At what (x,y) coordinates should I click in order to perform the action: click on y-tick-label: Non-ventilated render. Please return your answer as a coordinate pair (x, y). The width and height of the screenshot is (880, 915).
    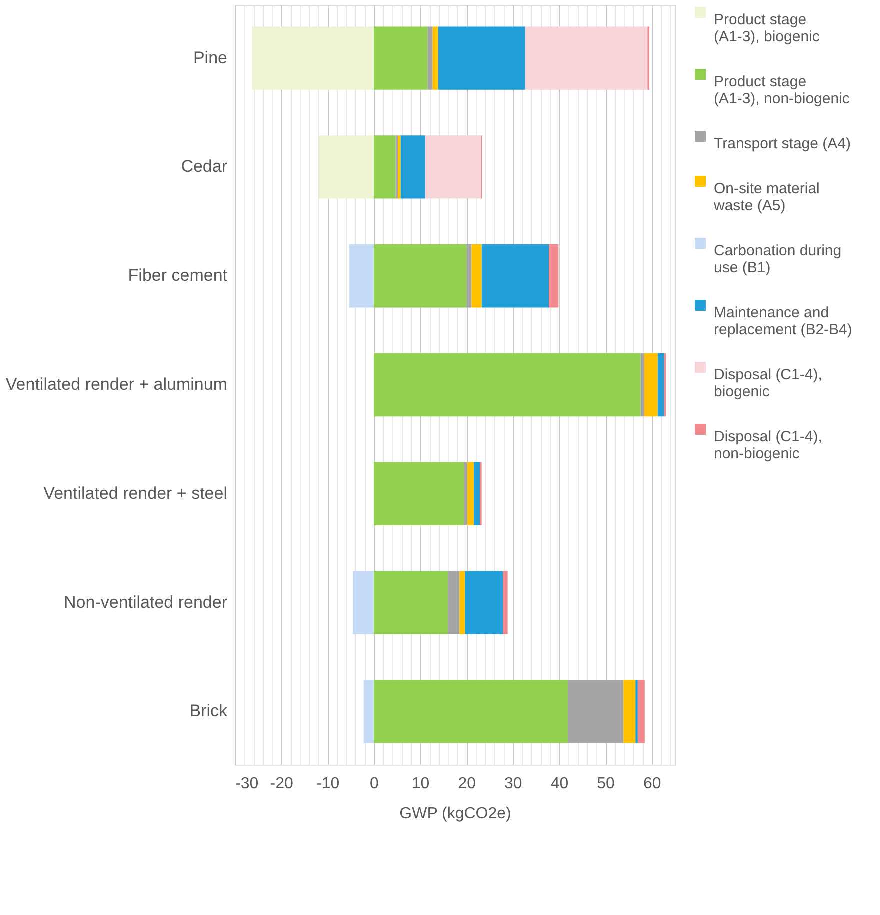
    Looking at the image, I should click on (146, 602).